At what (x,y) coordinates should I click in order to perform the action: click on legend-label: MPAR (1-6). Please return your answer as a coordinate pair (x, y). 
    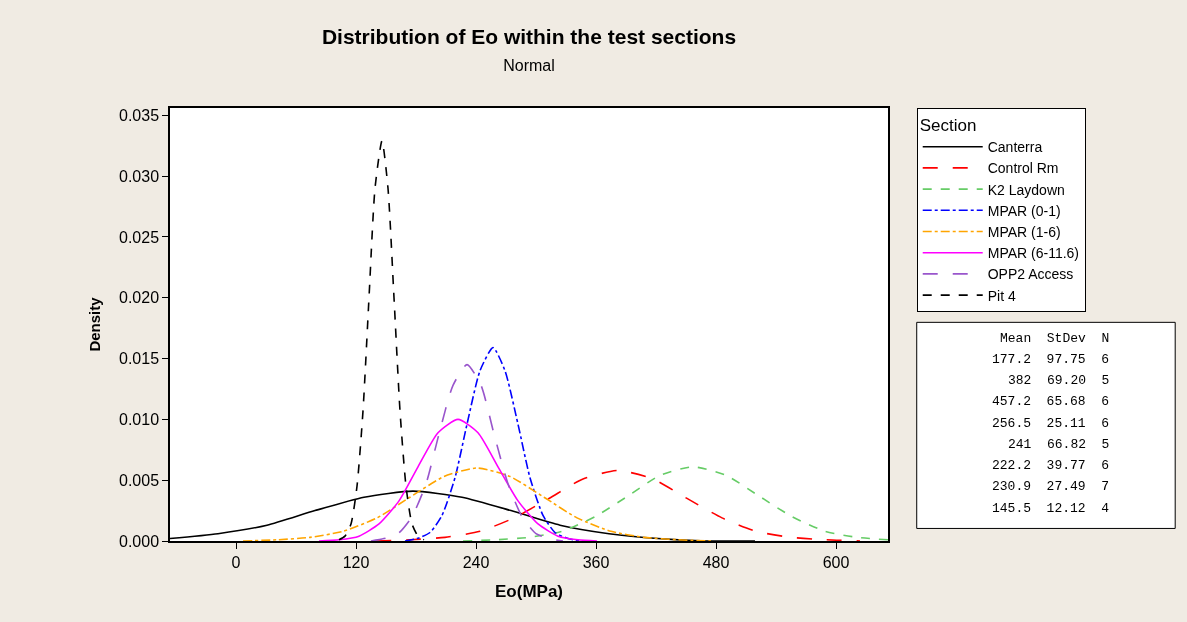
    Looking at the image, I should click on (1024, 231).